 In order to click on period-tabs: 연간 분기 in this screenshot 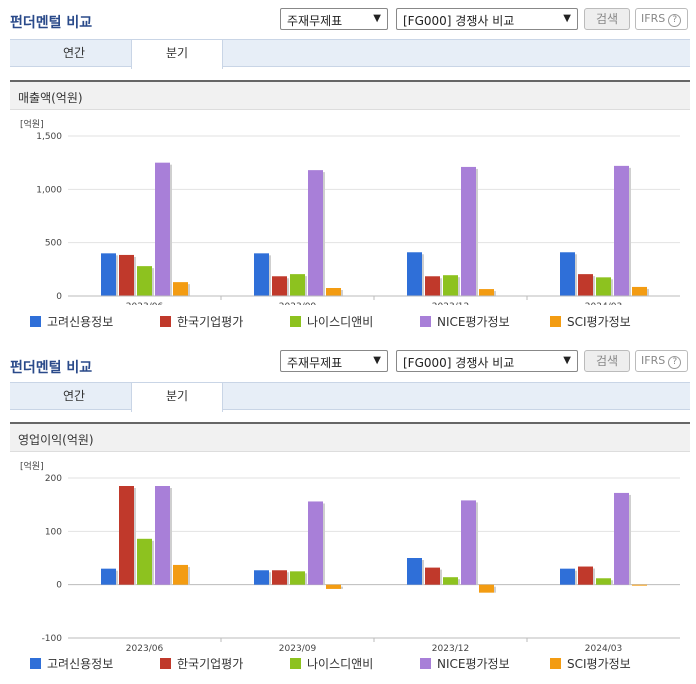, I will do `click(350, 397)`.